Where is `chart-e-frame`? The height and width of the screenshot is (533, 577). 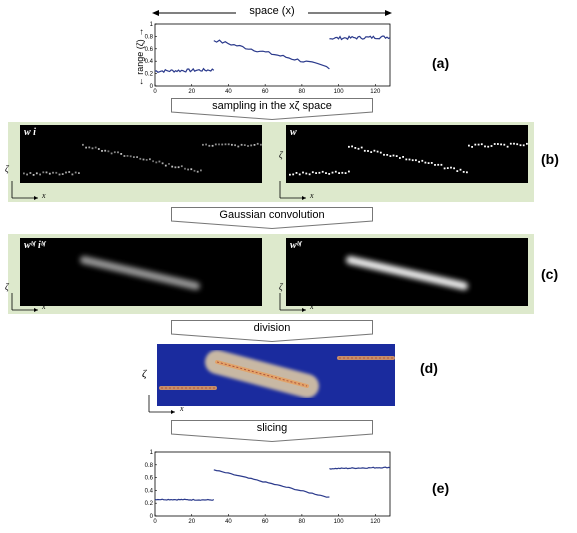 chart-e-frame is located at coordinates (272, 484).